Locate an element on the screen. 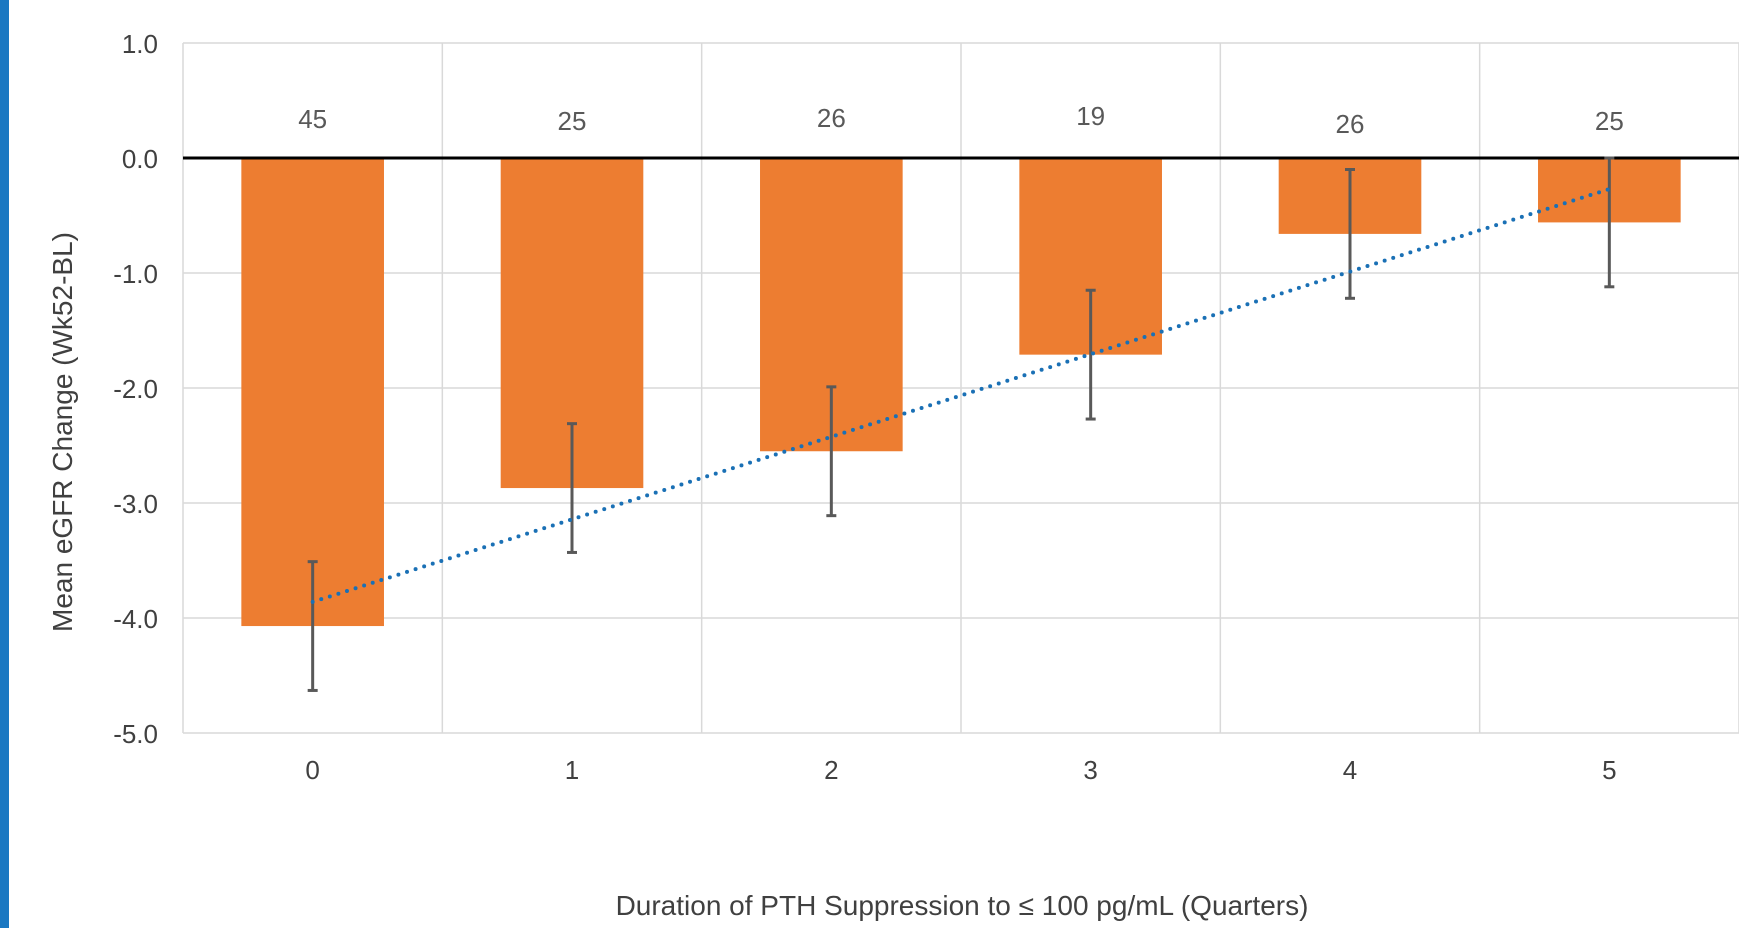 Image resolution: width=1739 pixels, height=928 pixels. x-tick-label: 5 is located at coordinates (1609, 770).